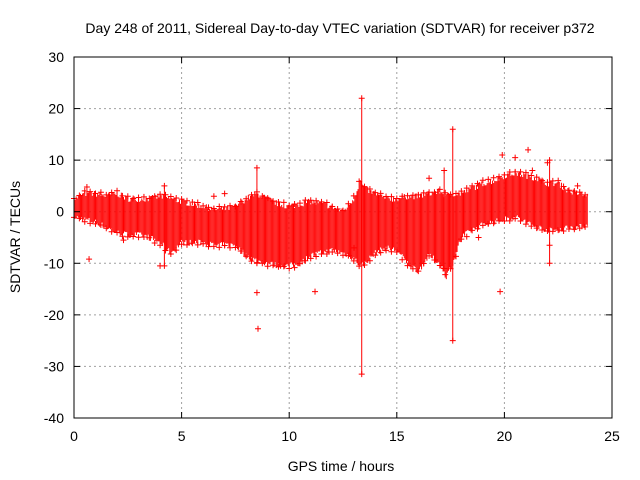  What do you see at coordinates (15, 237) in the screenshot?
I see `y-axis-label: SDTVAR / TECUs` at bounding box center [15, 237].